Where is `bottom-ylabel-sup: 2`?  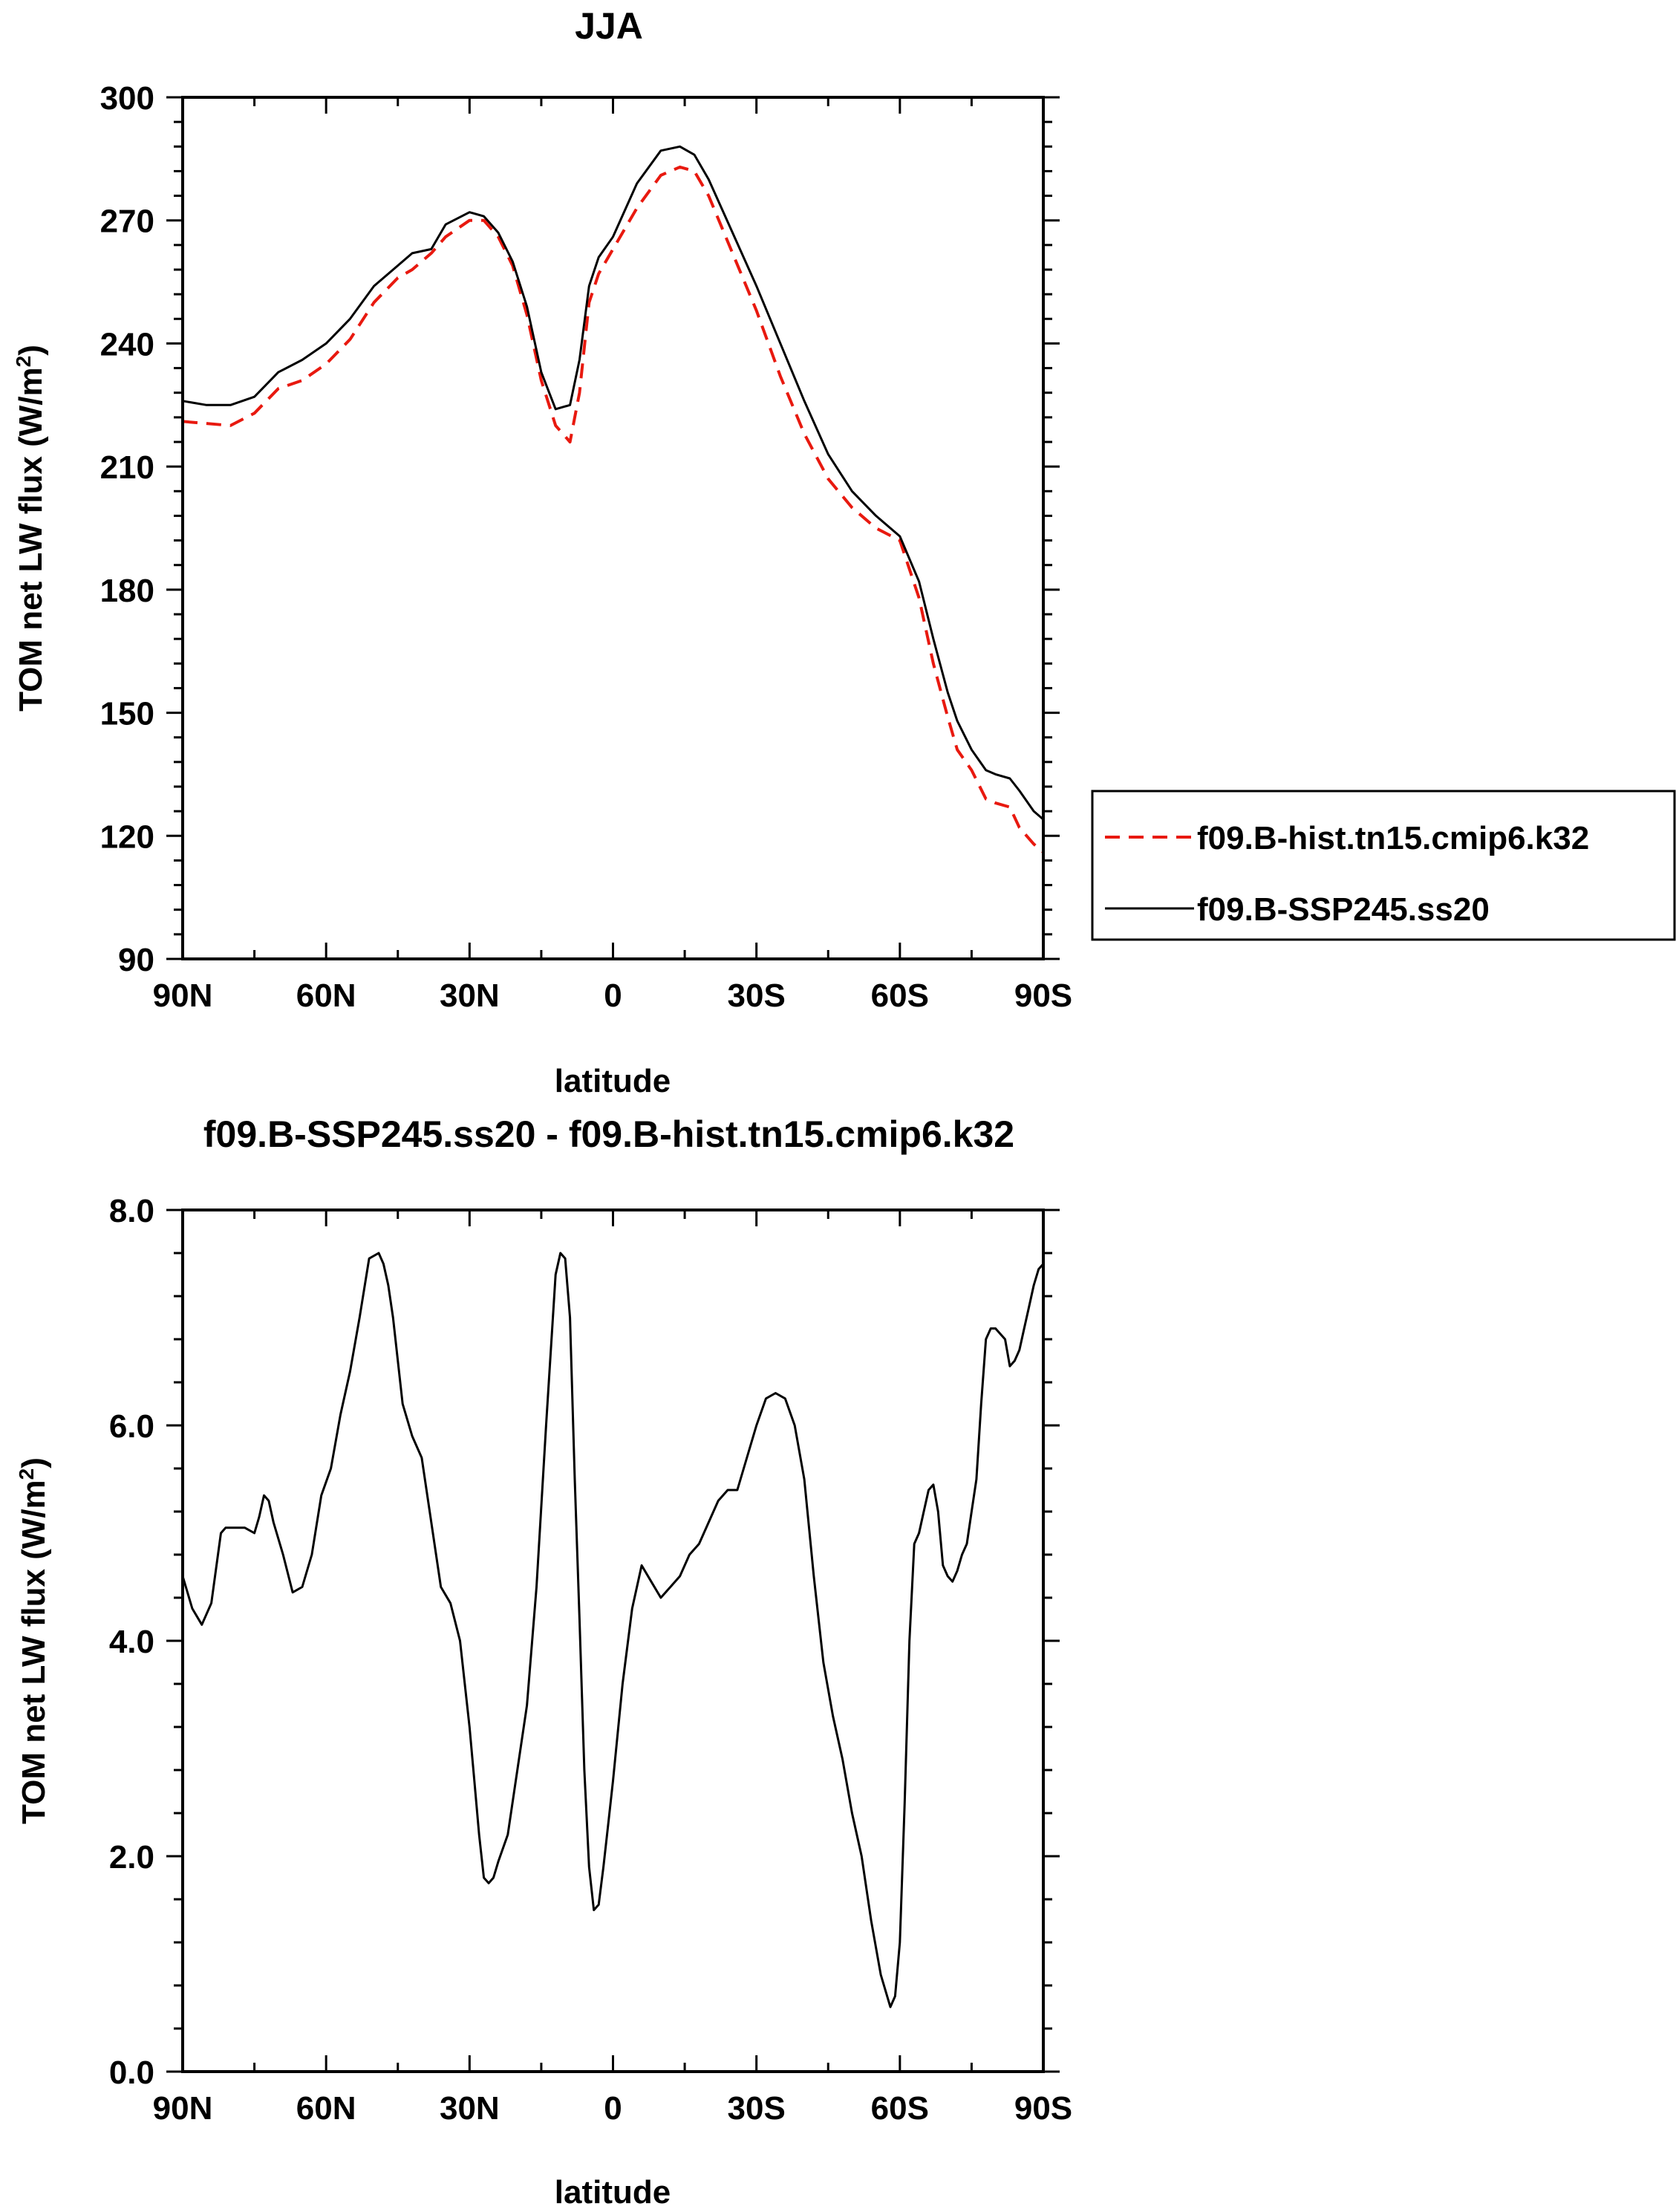
bottom-ylabel-sup: 2 is located at coordinates (26, 1474).